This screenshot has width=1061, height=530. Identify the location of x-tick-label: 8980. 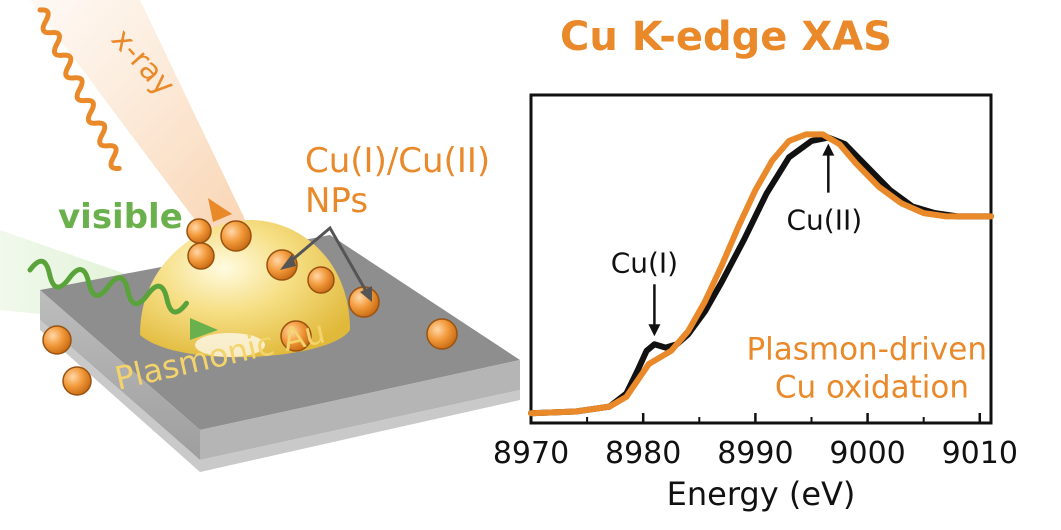
(643, 453).